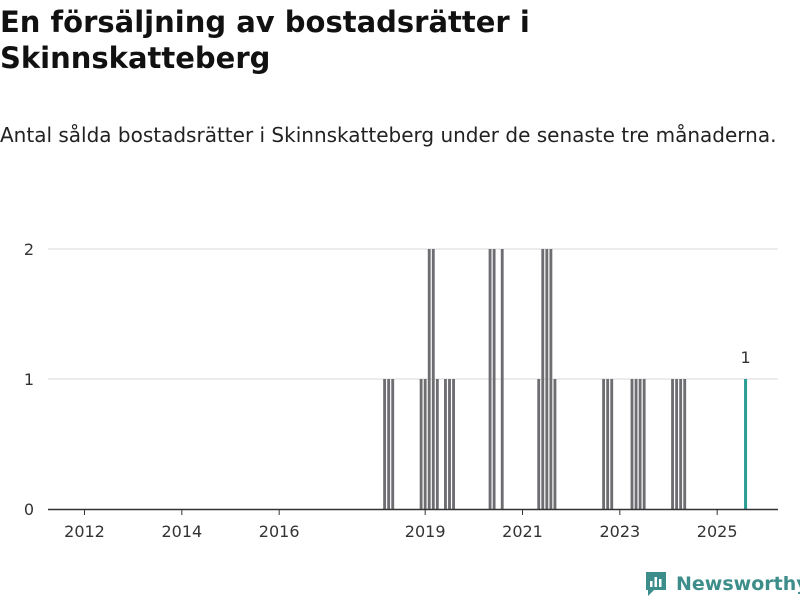 The height and width of the screenshot is (600, 800). Describe the element at coordinates (181, 531) in the screenshot. I see `x-tick-label: 2014` at that location.